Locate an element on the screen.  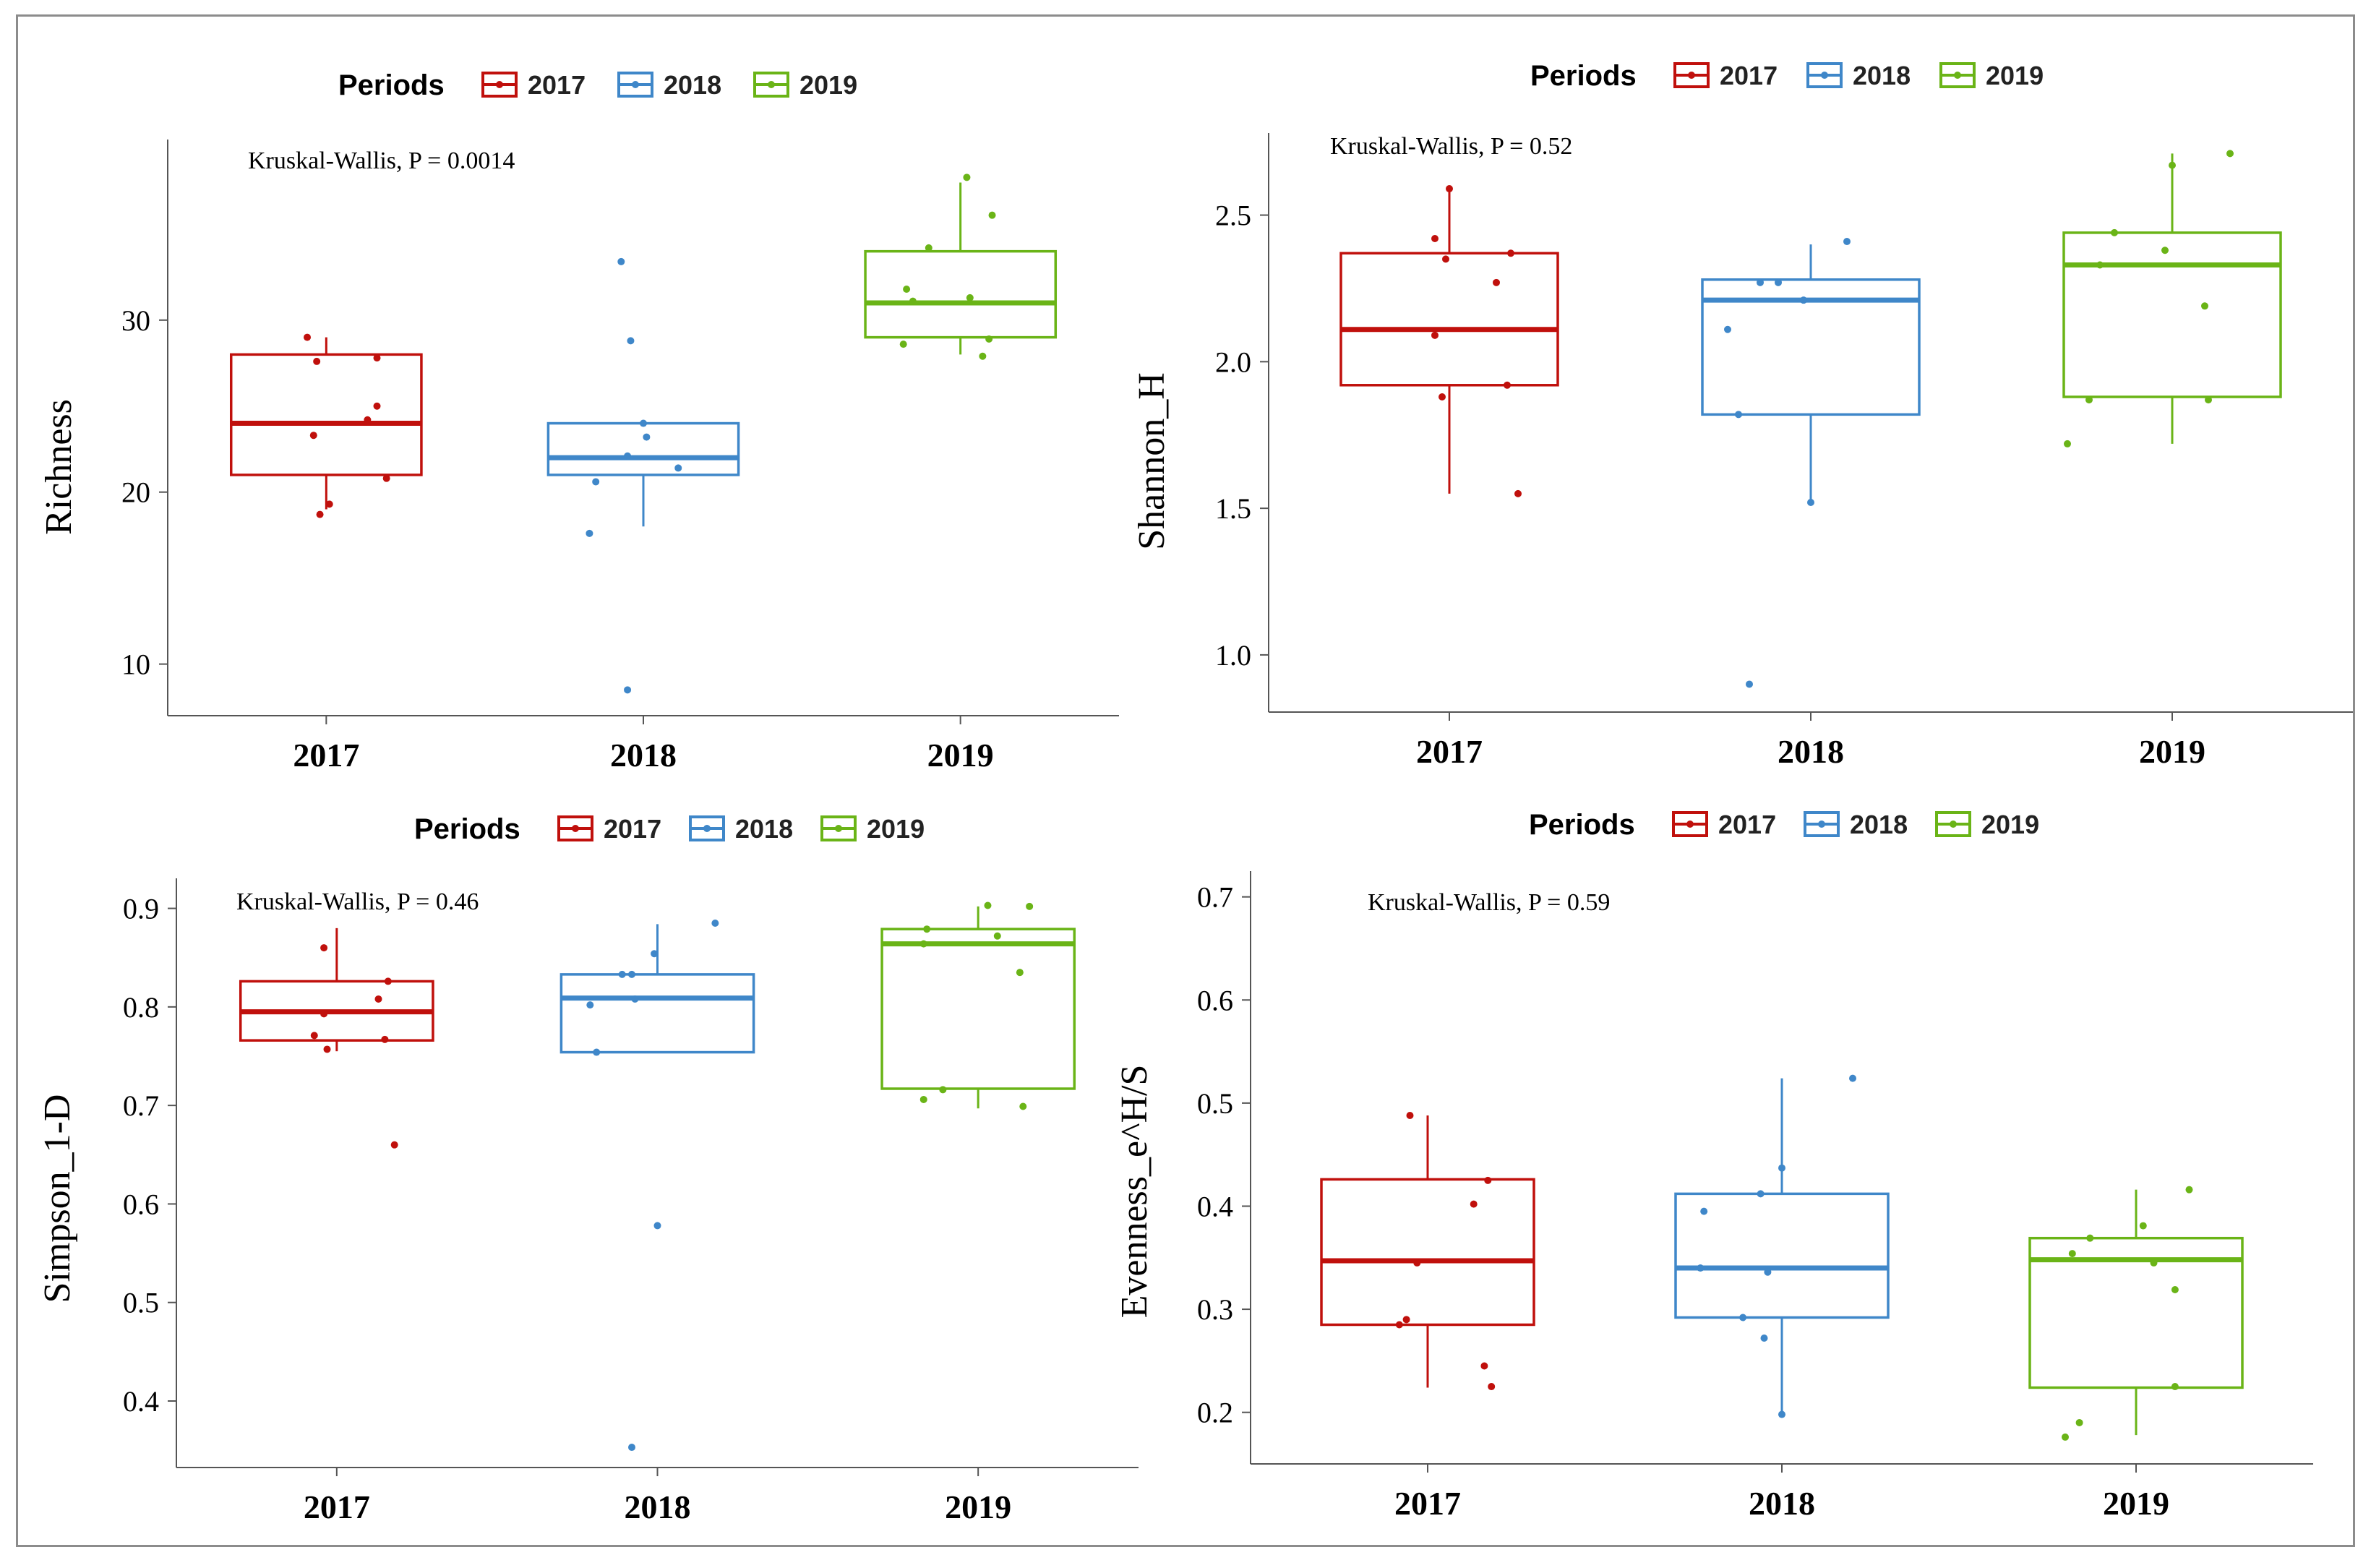
y-tick-label: 0.5 is located at coordinates (141, 1303).